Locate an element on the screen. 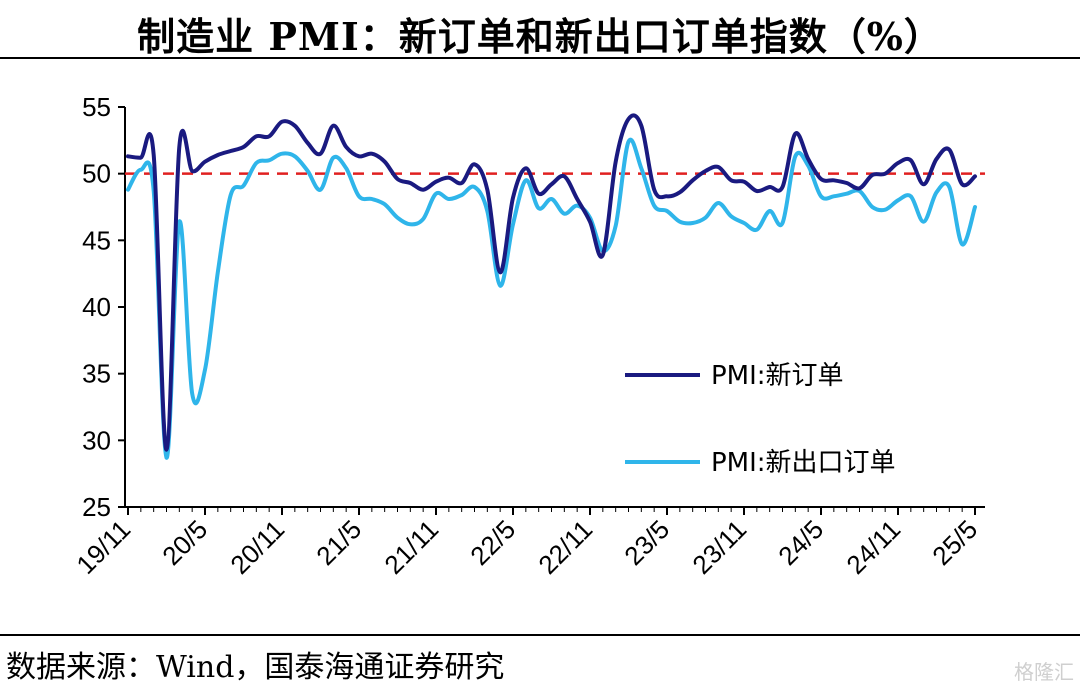 The image size is (1080, 689). x-tick-label-19/11: 19/11 is located at coordinates (103, 547).